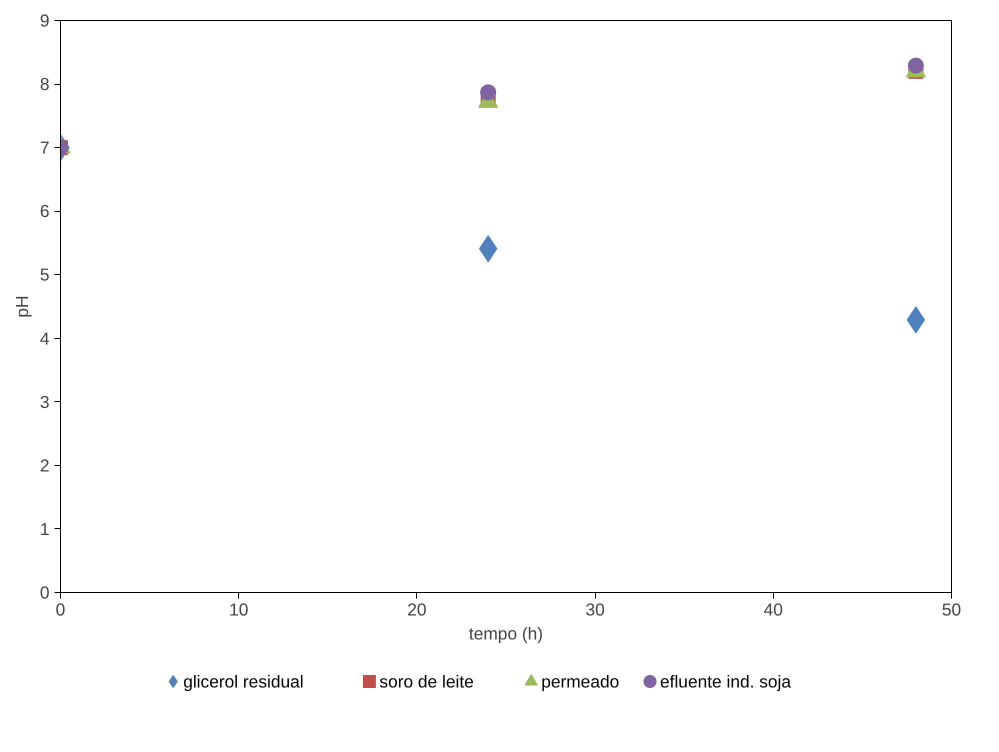 Image resolution: width=999 pixels, height=752 pixels. What do you see at coordinates (726, 682) in the screenshot?
I see `legend-label: efluente ind. soja` at bounding box center [726, 682].